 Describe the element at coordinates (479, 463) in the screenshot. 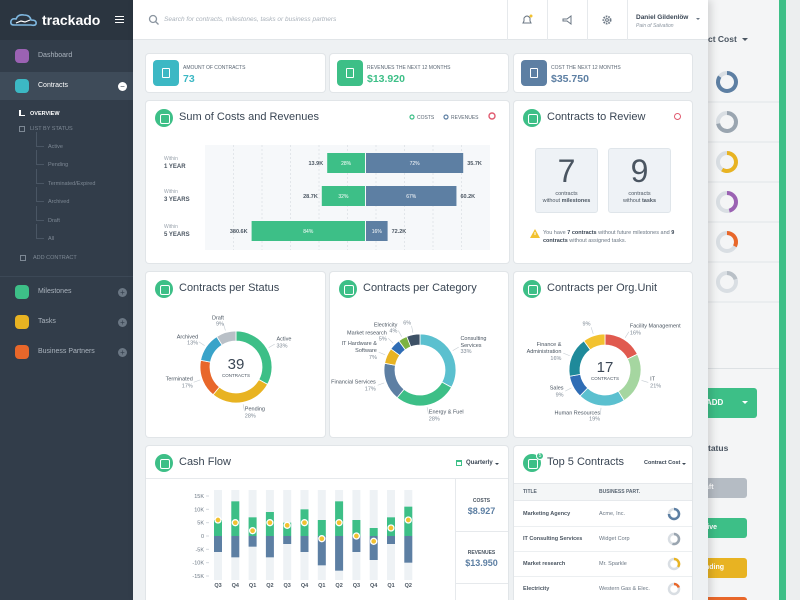

I see `period-select: Quarterly` at that location.